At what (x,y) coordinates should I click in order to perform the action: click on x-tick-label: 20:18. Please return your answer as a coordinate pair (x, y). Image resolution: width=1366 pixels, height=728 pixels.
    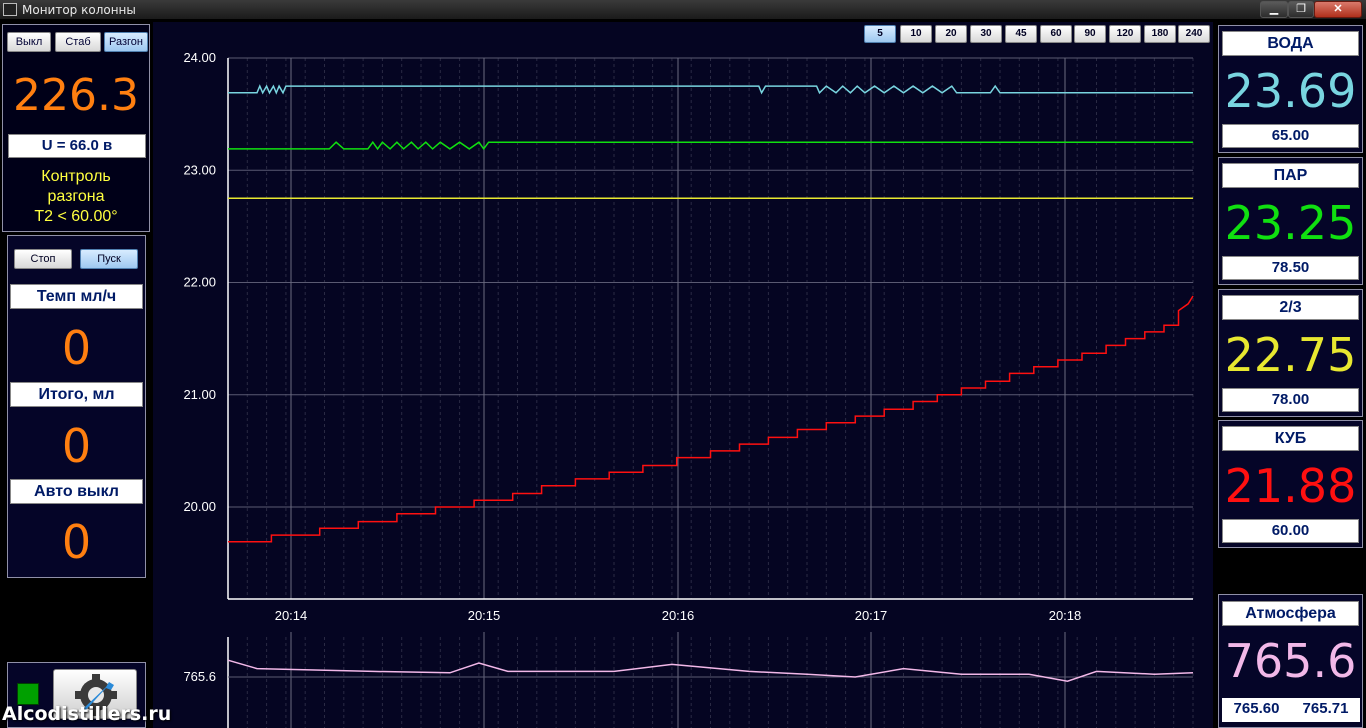
    Looking at the image, I should click on (1065, 615).